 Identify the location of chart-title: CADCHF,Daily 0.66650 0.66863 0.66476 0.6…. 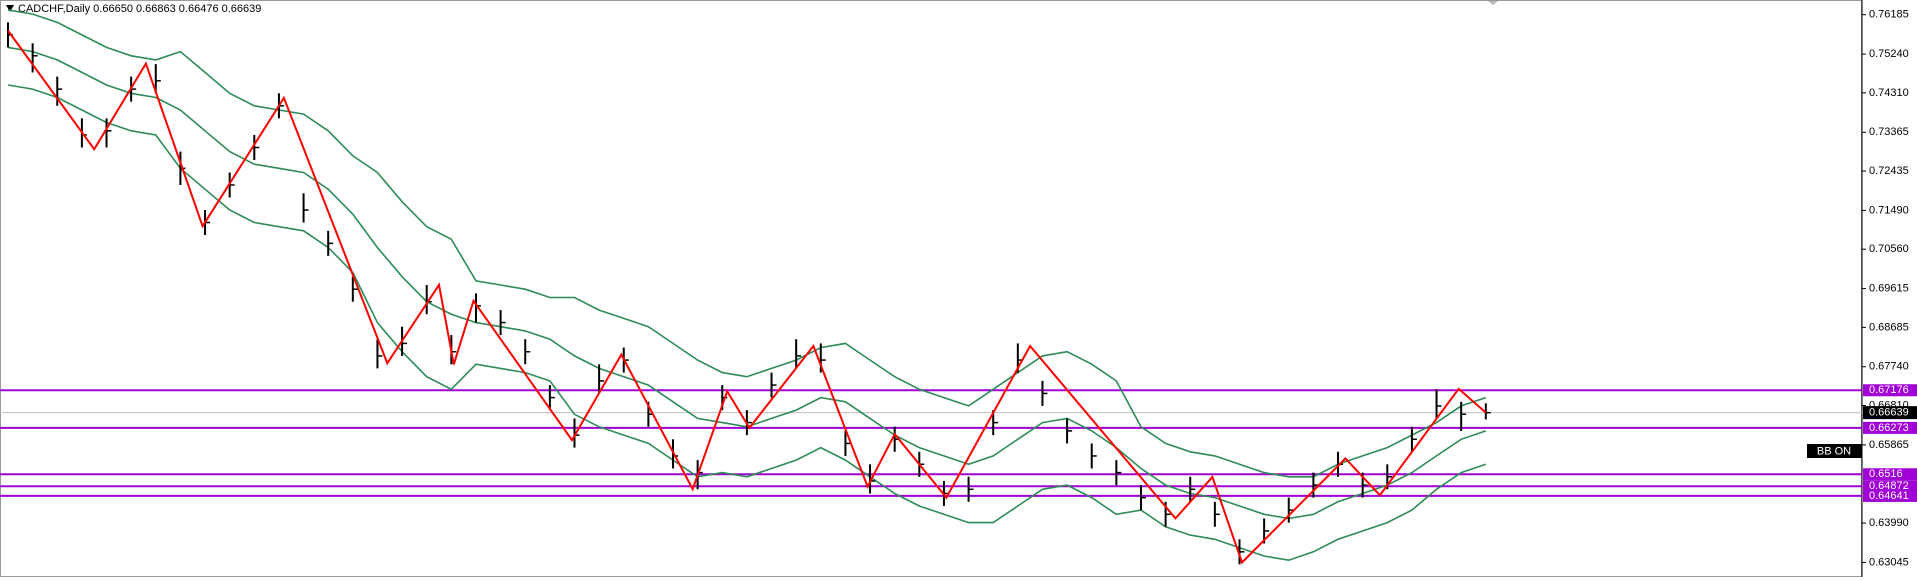
(139, 9).